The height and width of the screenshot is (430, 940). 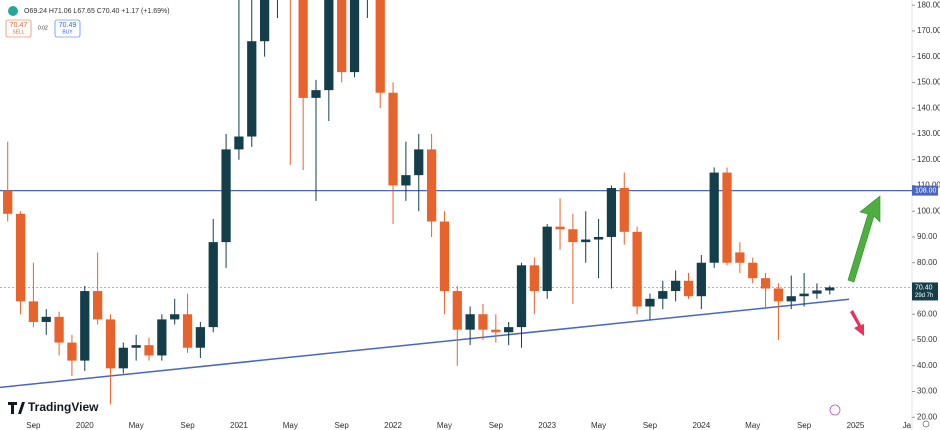 I want to click on up-arrow, so click(x=864, y=239).